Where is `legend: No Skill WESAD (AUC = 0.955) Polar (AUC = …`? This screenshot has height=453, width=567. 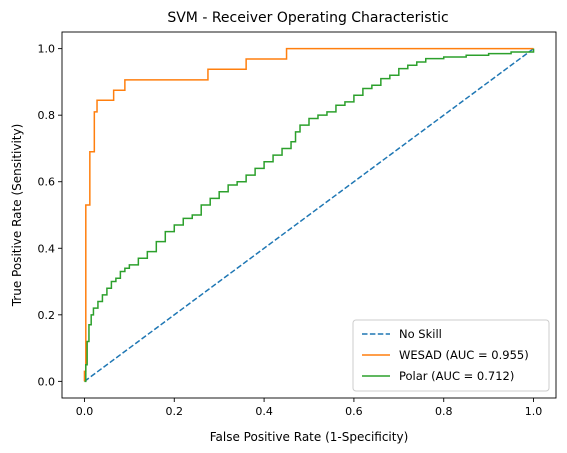 legend: No Skill WESAD (AUC = 0.955) Polar (AUC = … is located at coordinates (451, 355).